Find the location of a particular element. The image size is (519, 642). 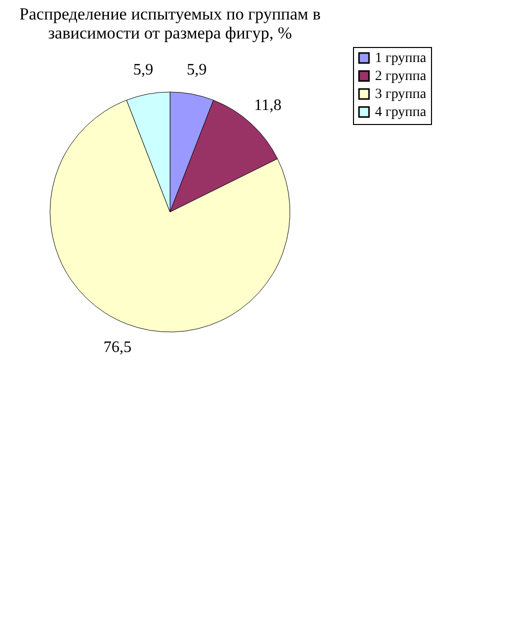

legend-label: 2 группа is located at coordinates (401, 76).